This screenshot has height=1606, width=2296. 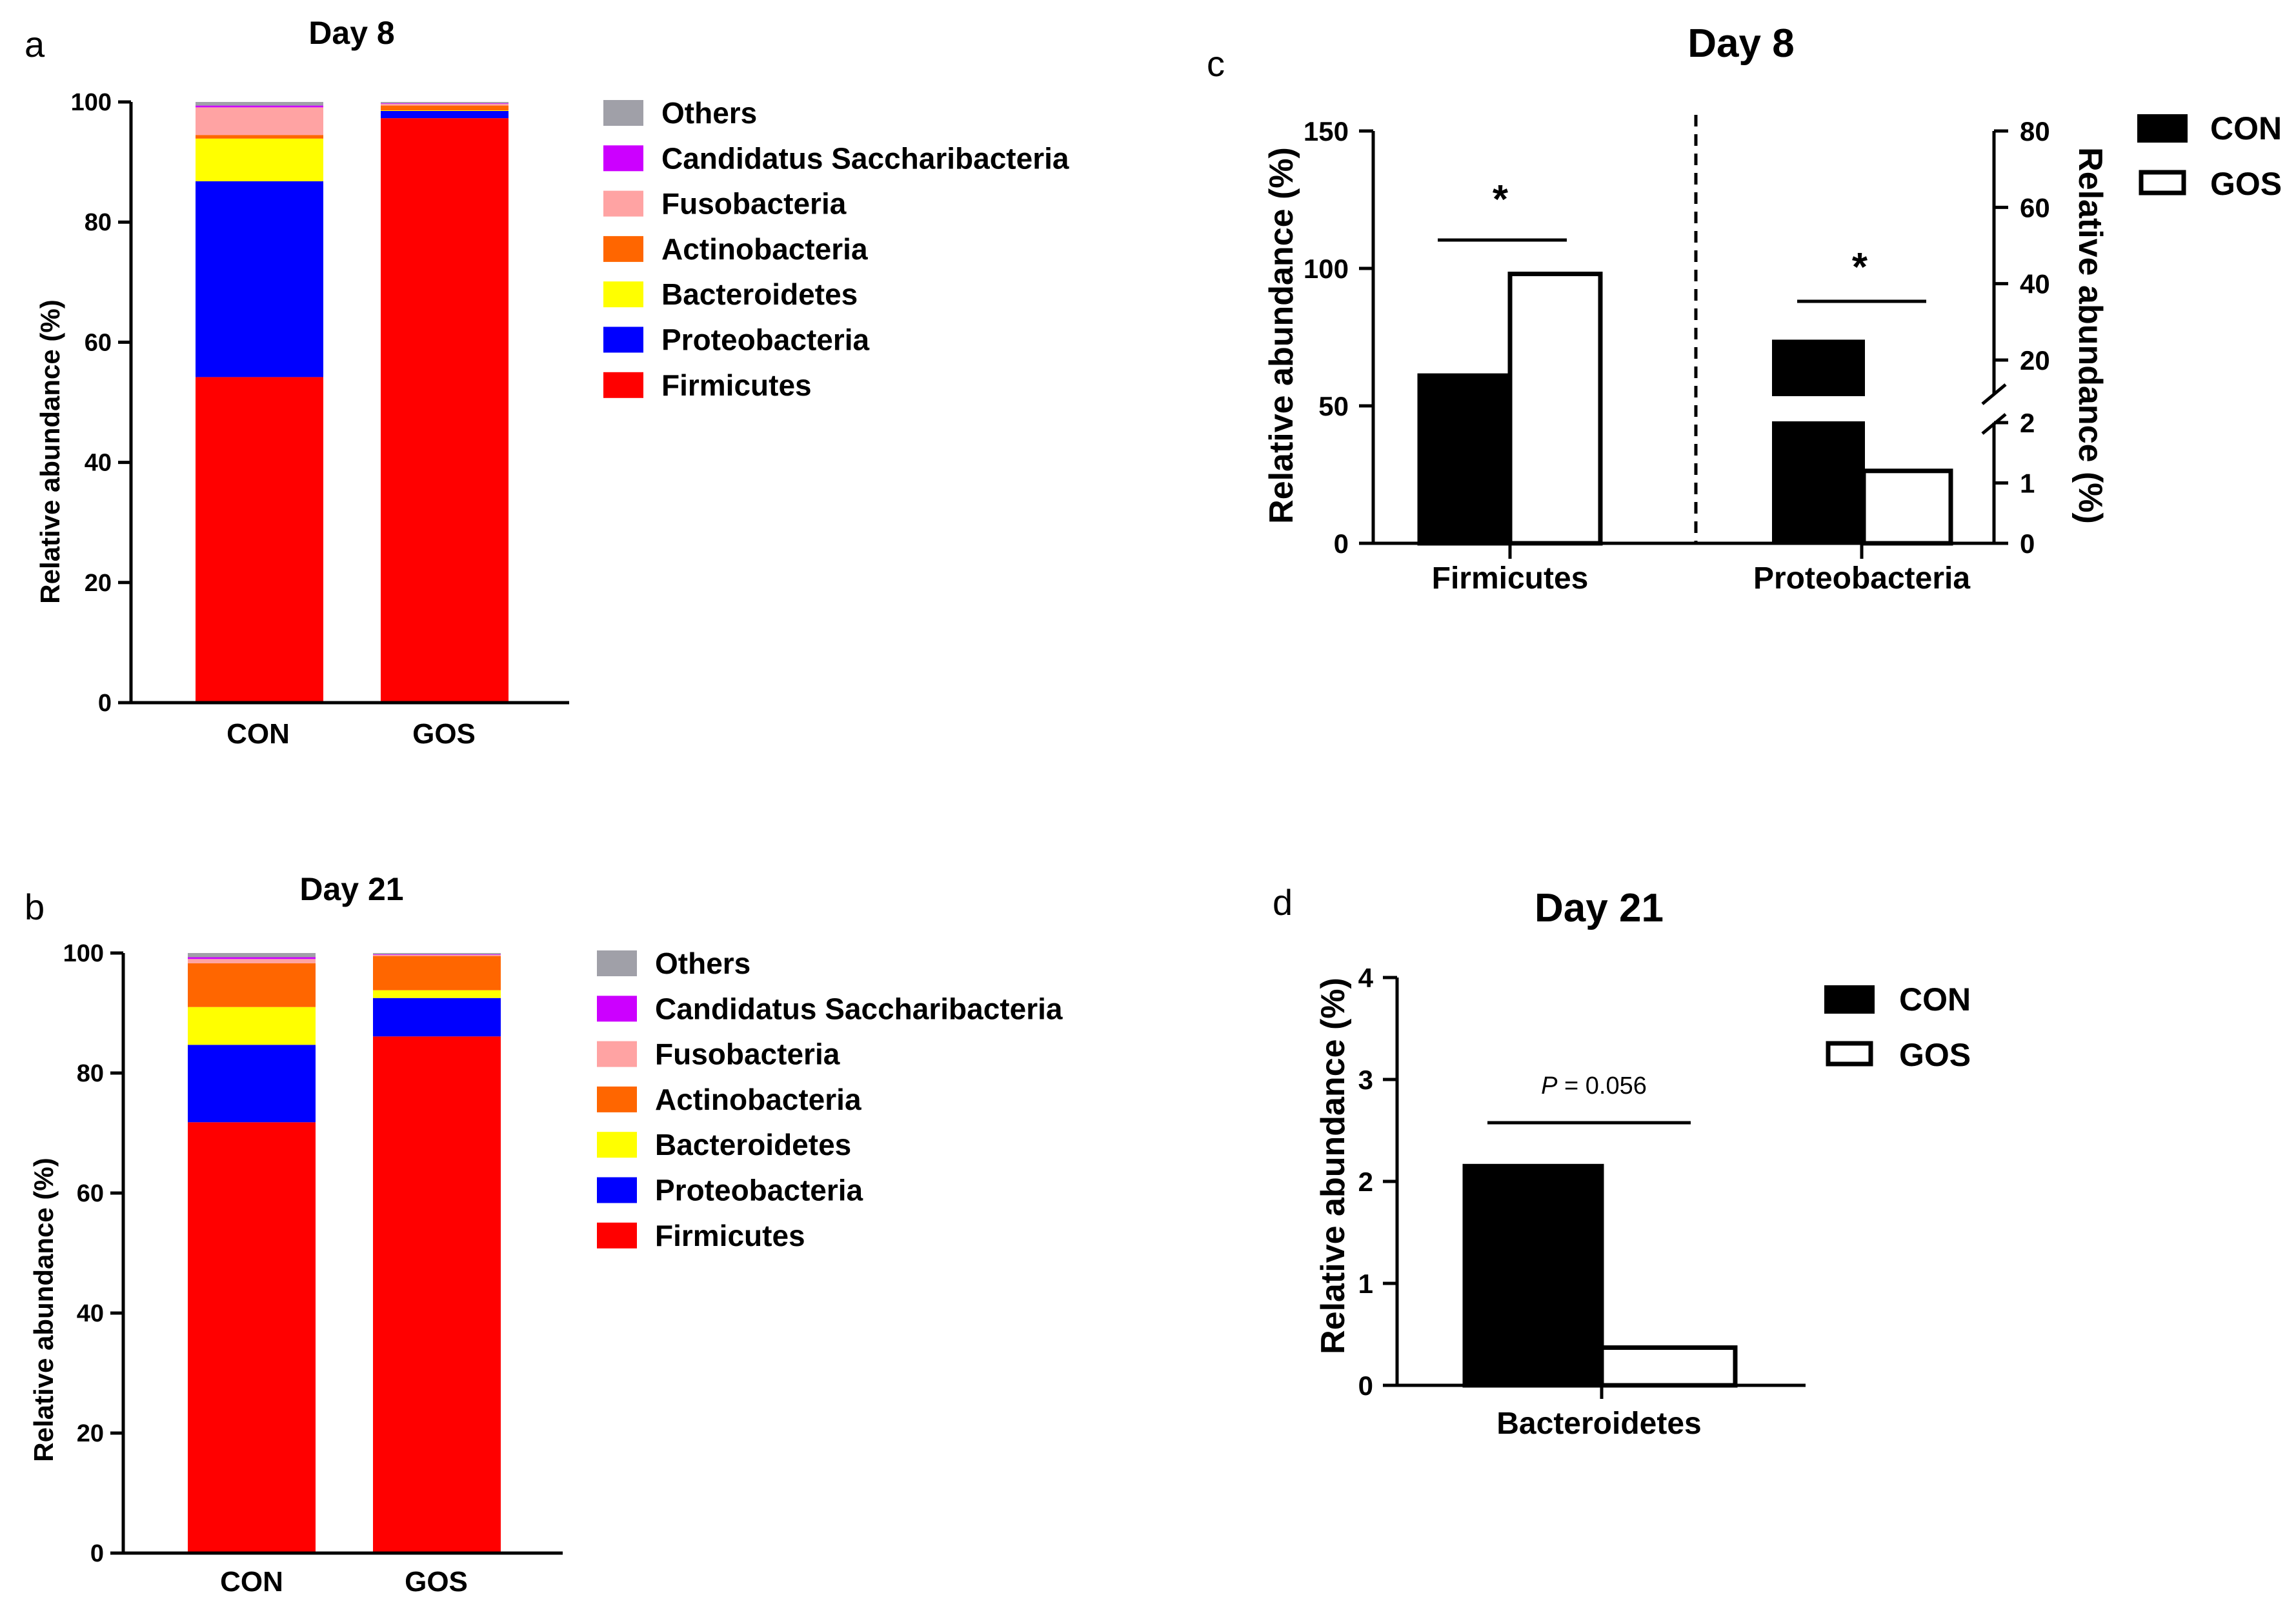 What do you see at coordinates (351, 889) in the screenshot?
I see `panel-b-title: Day 21` at bounding box center [351, 889].